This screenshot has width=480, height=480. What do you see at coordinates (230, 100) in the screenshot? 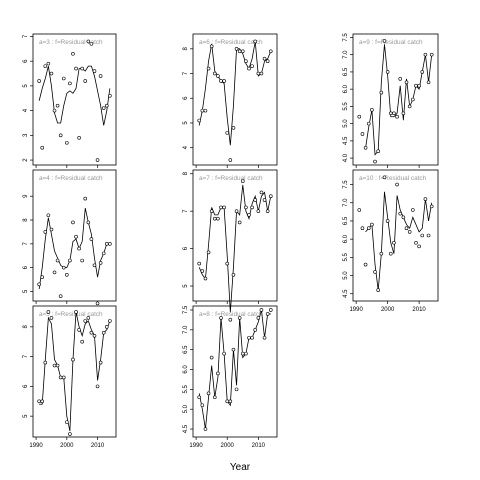
I see `panel-2: a=6 : f=Residual catch 4 5 6 7 8` at bounding box center [230, 100].